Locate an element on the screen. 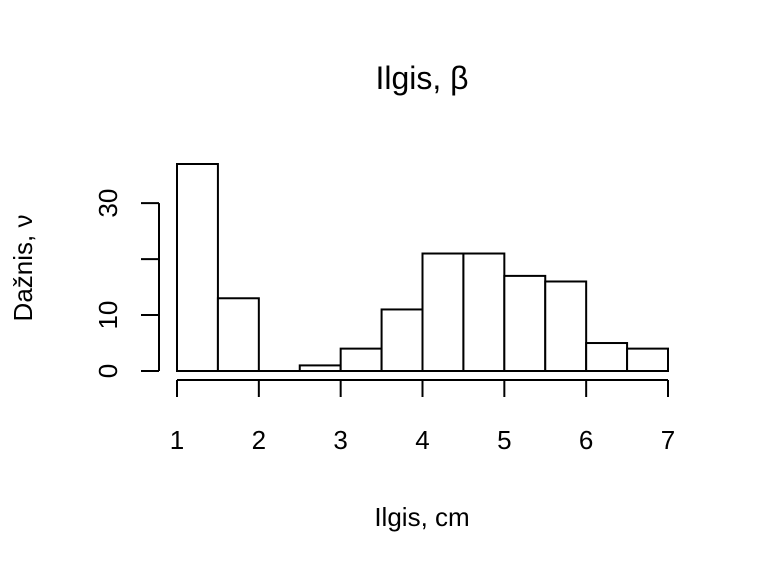  y-tick-label-30: 30 is located at coordinates (108, 203).